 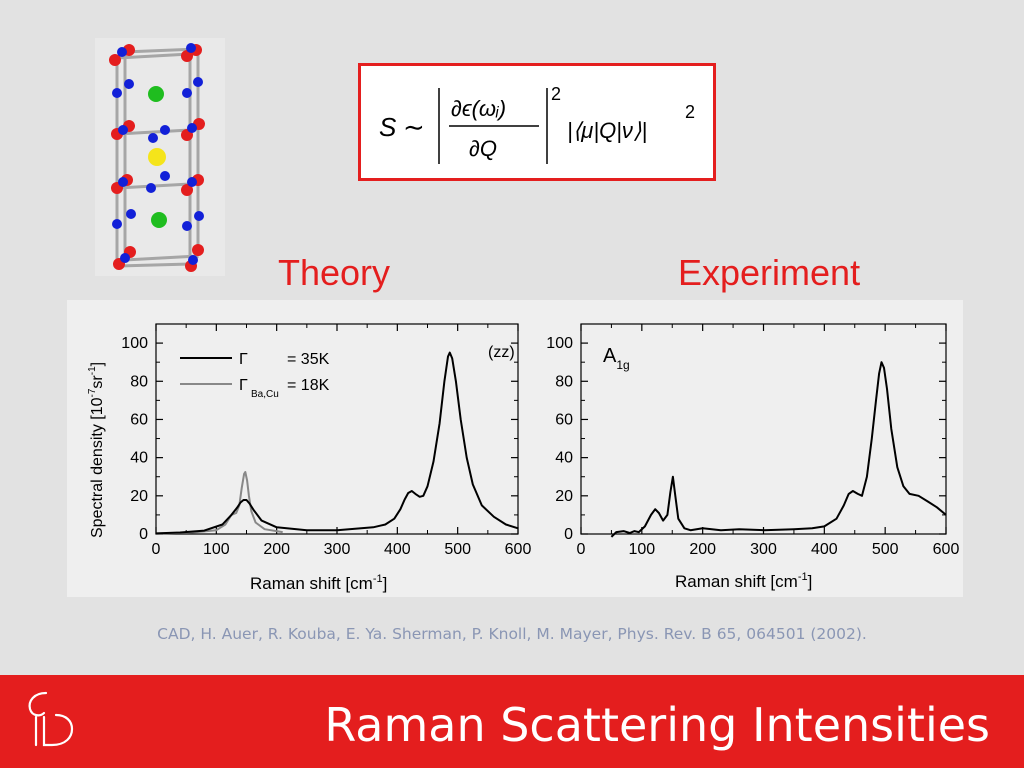 What do you see at coordinates (388, 127) in the screenshot?
I see `formula-s: S` at bounding box center [388, 127].